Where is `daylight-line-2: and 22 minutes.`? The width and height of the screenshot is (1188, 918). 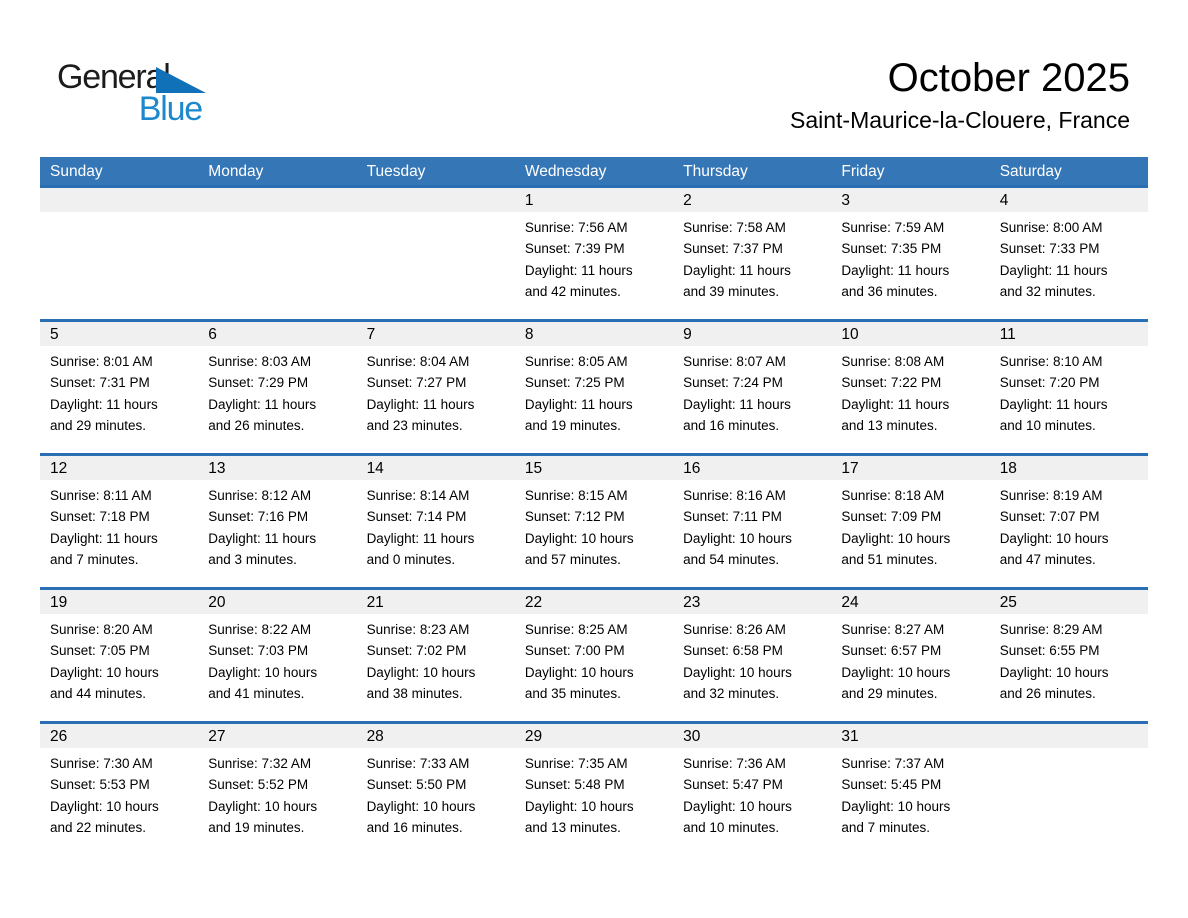
daylight-line-2: and 22 minutes. is located at coordinates (98, 828).